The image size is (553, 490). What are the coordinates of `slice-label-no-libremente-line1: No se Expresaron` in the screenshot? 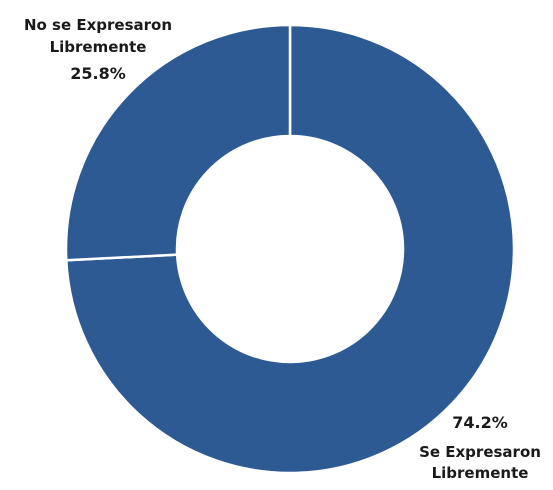 It's located at (98, 25).